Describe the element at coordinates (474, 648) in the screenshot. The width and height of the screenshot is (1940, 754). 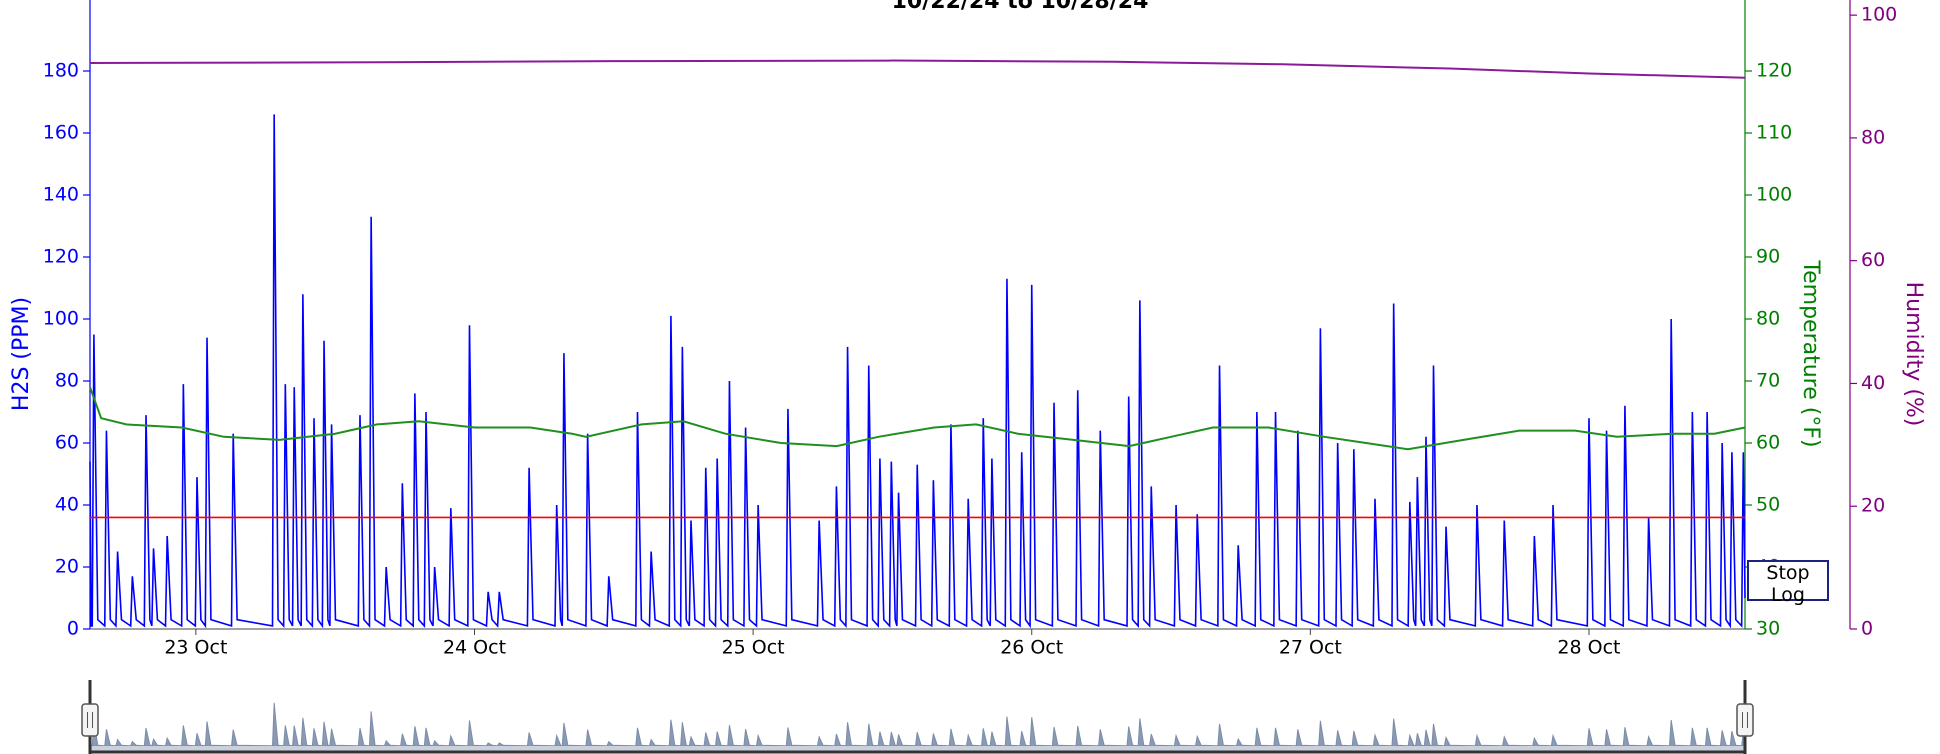
I see `x-tick-label: 24 Oct` at that location.